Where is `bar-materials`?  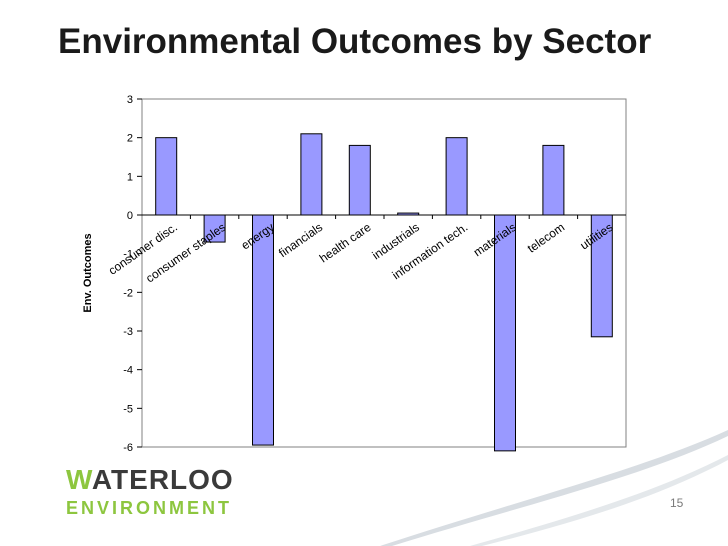 bar-materials is located at coordinates (505, 333).